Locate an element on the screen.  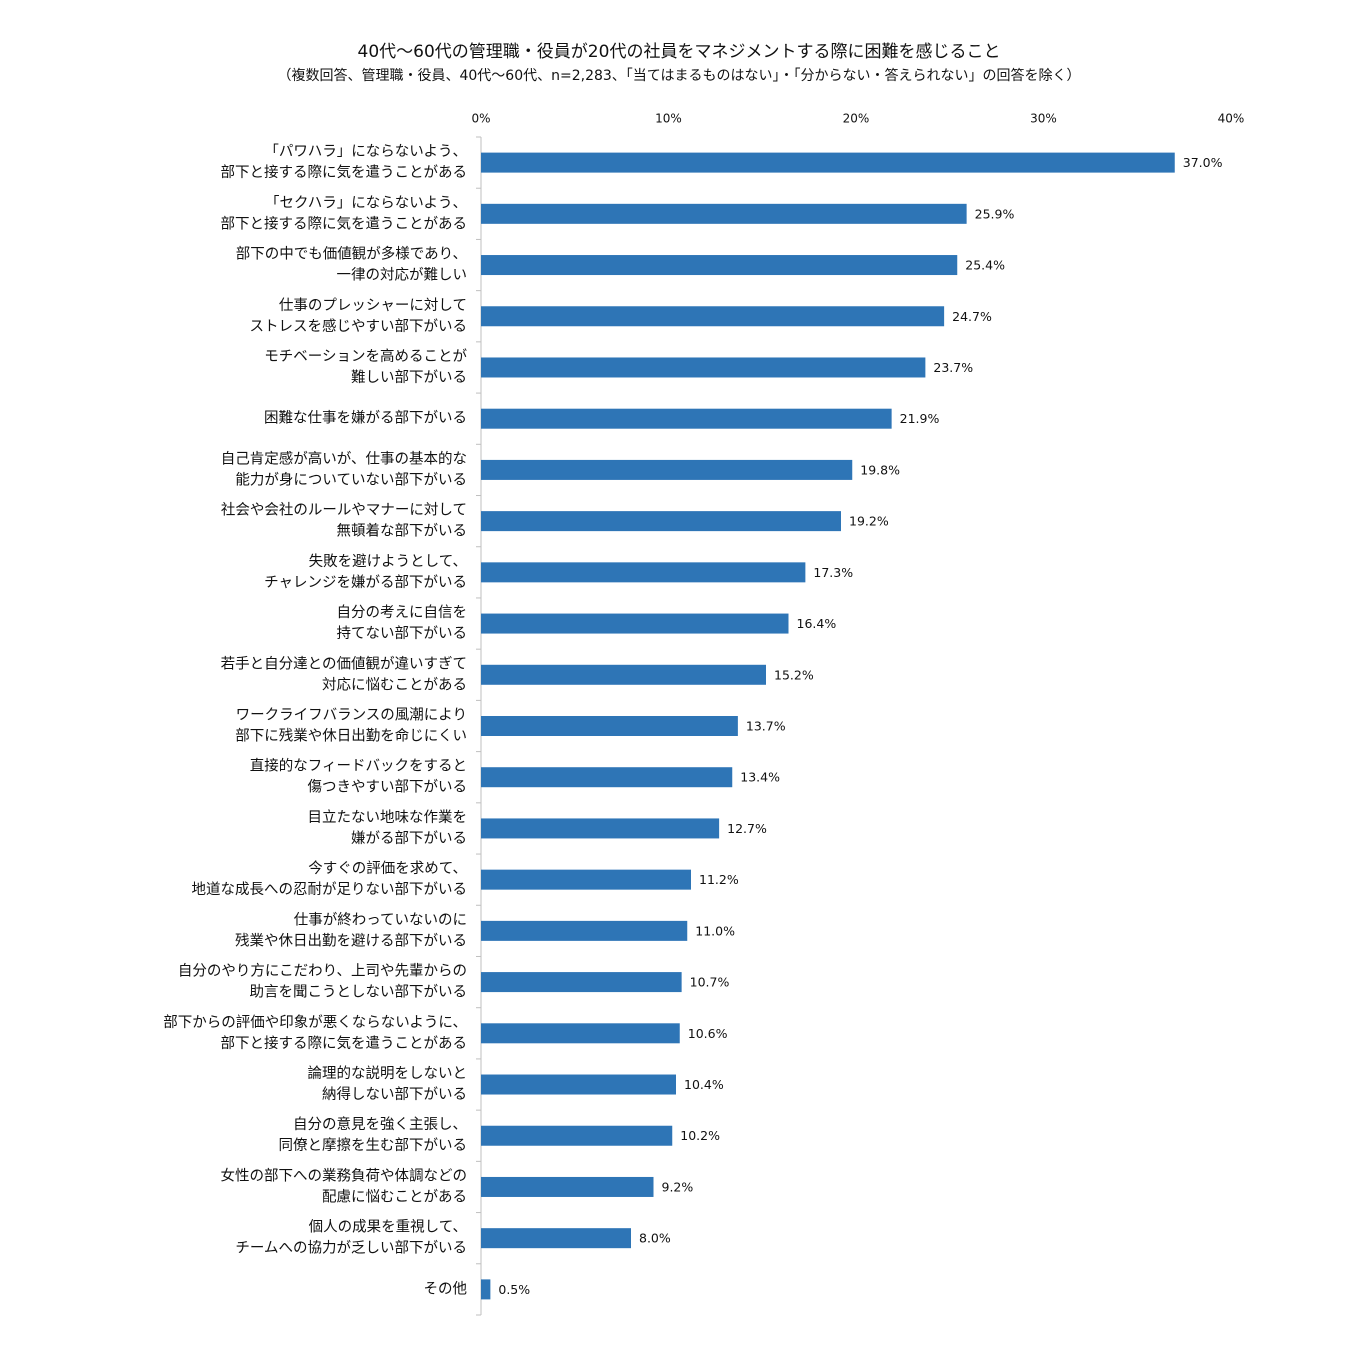
category-label: 女性の部下への業務負荷や体調などの is located at coordinates (344, 1175).